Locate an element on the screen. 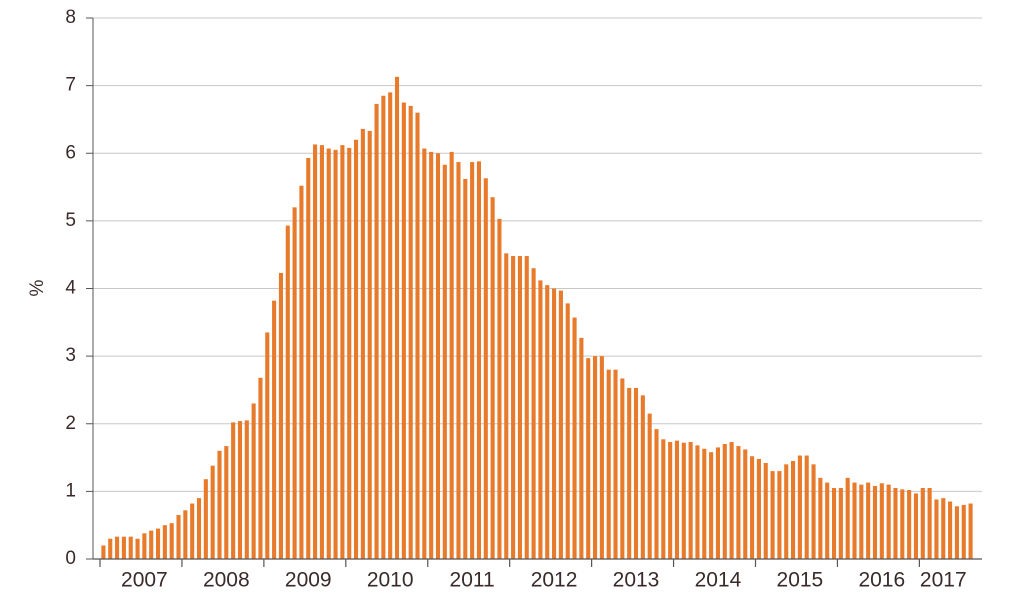 Image resolution: width=1012 pixels, height=593 pixels. y-tick-label: 4 is located at coordinates (70, 288).